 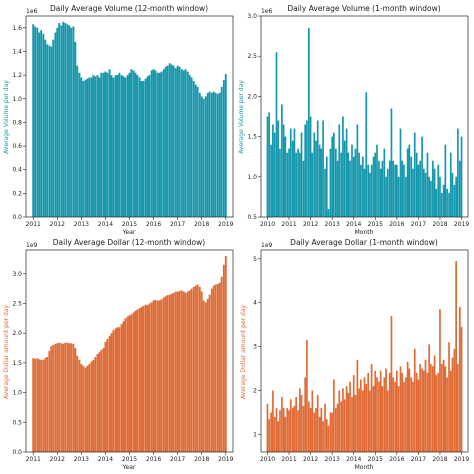 What do you see at coordinates (17, 28) in the screenshot?
I see `y-tick-label: 1.6` at bounding box center [17, 28].